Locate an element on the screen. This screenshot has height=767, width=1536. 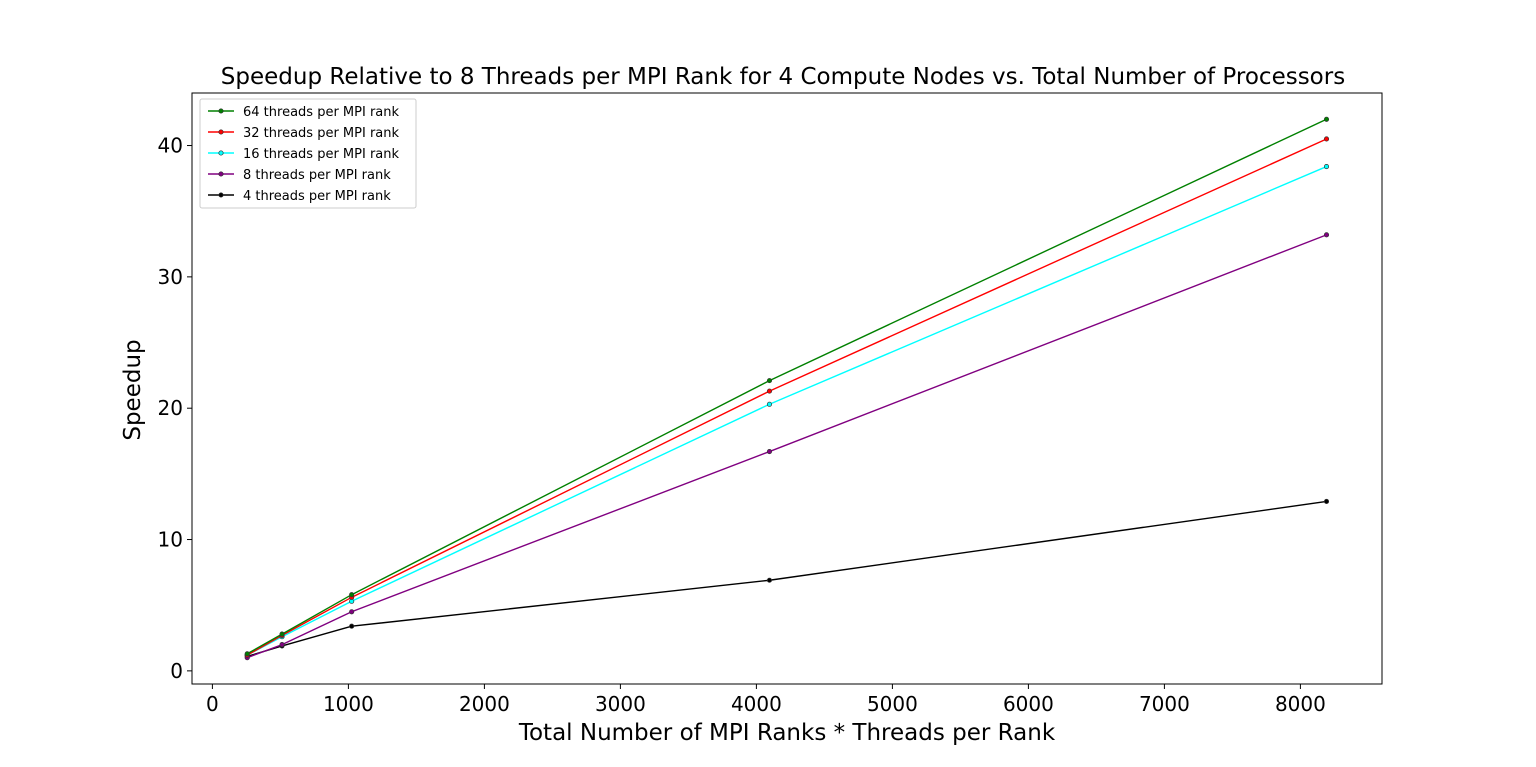
x-tick-label: 6000 is located at coordinates (1028, 704).